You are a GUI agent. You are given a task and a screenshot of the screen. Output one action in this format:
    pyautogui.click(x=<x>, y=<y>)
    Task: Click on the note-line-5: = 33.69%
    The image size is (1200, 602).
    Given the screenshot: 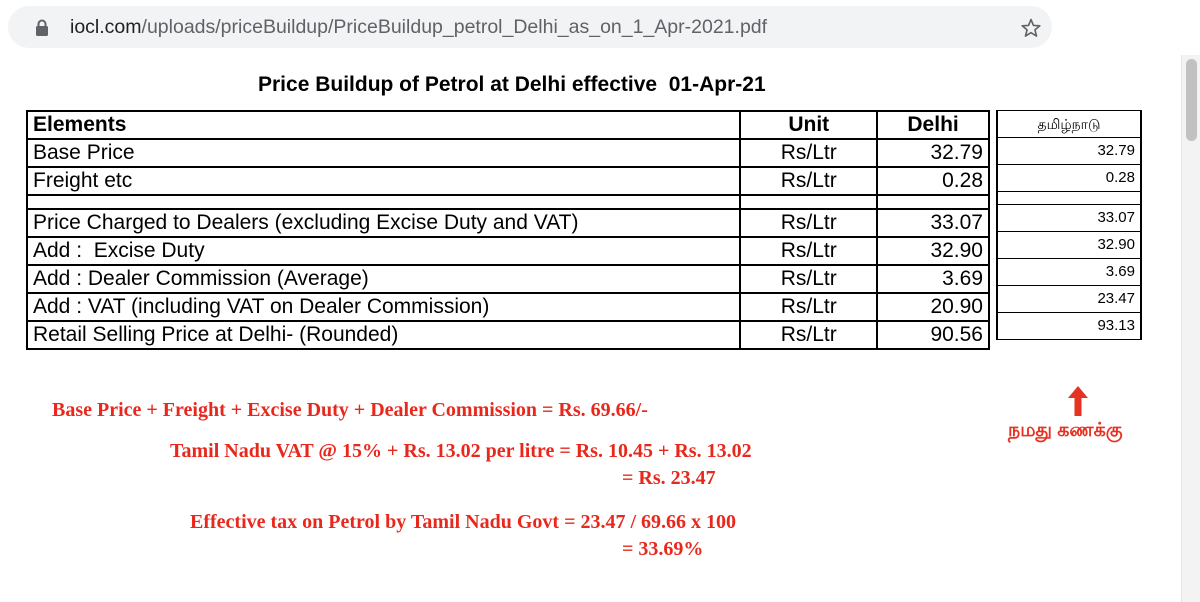 What is the action you would take?
    pyautogui.click(x=663, y=549)
    